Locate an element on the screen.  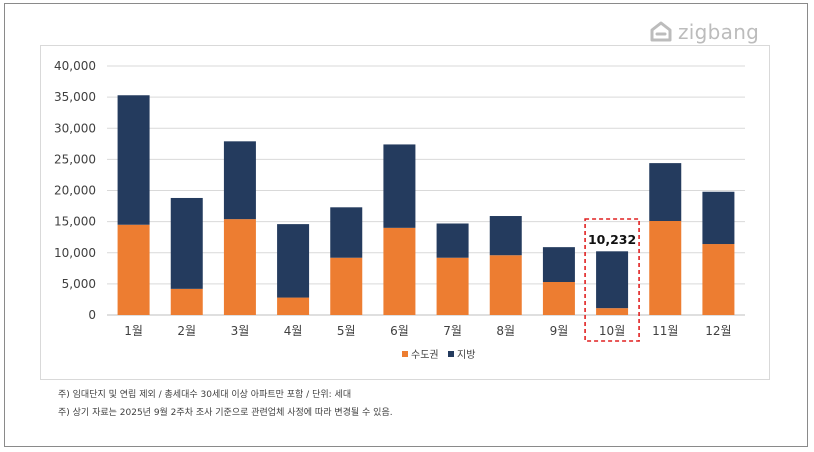
x-tick-label: 11월 is located at coordinates (665, 331).